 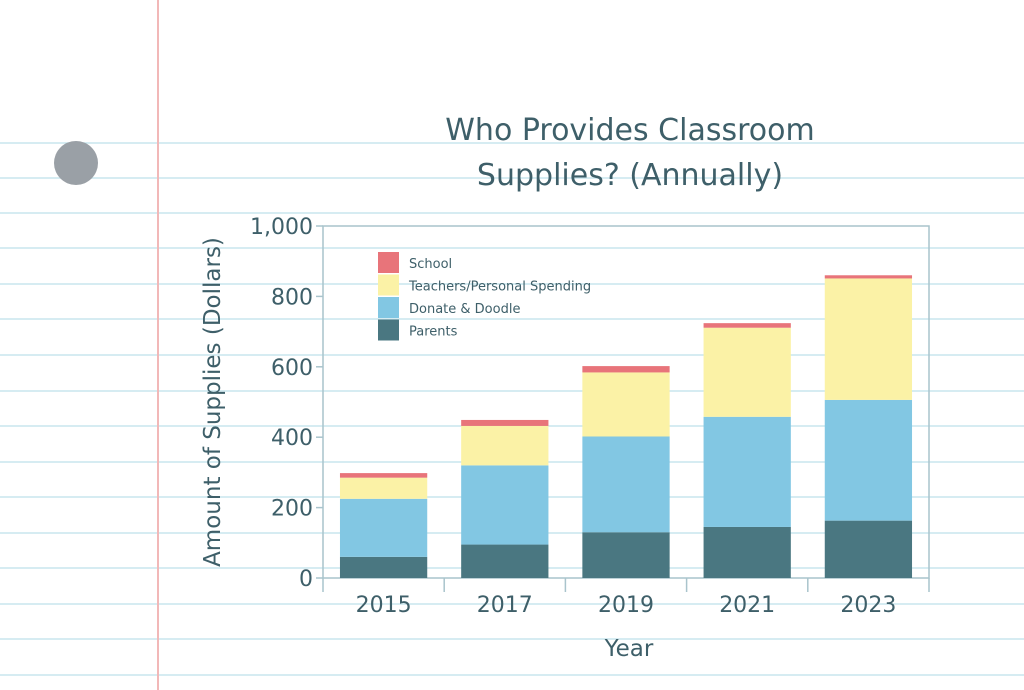 What do you see at coordinates (383, 475) in the screenshot?
I see `bar-school-2015` at bounding box center [383, 475].